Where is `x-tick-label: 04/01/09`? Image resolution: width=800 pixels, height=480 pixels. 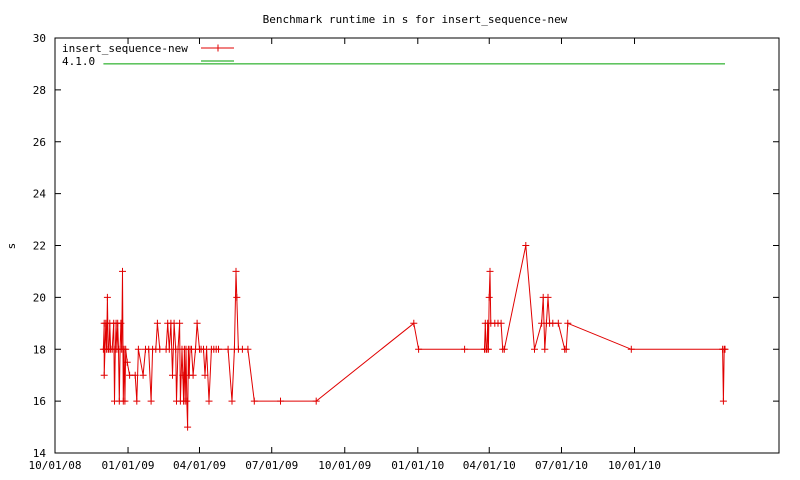 x-tick-label: 04/01/09 is located at coordinates (199, 465).